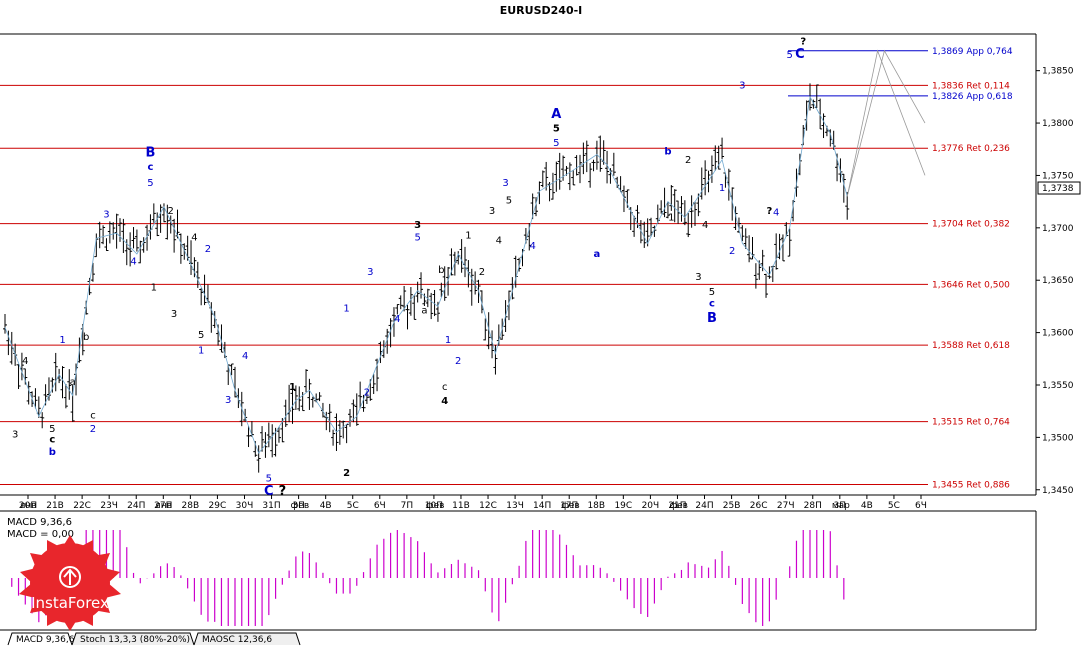 The width and height of the screenshot is (1082, 661). Describe the element at coordinates (163, 506) in the screenshot. I see `x-tick-label: 27П` at that location.